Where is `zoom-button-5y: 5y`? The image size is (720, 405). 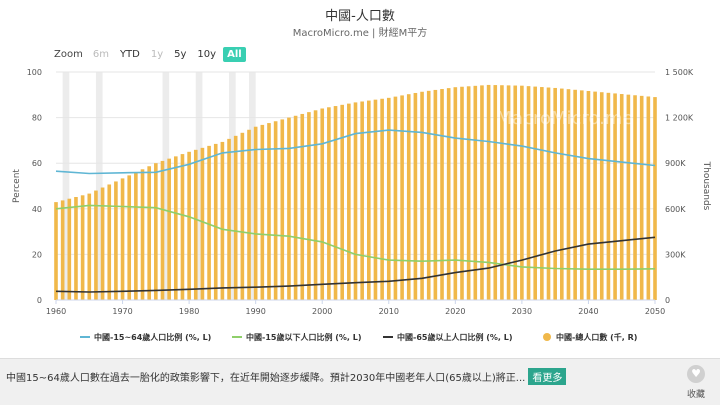 zoom-button-5y: 5y is located at coordinates (180, 54).